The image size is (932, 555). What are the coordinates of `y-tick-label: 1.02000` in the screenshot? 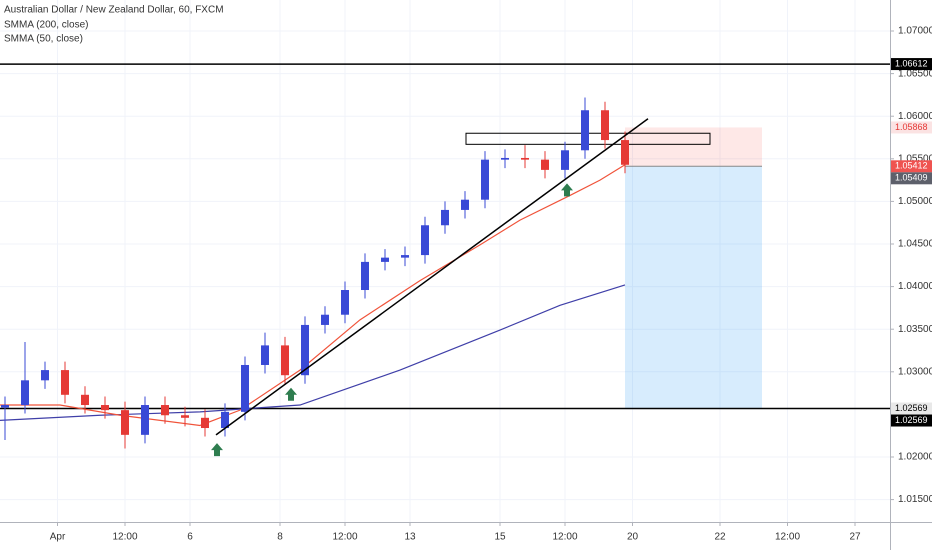 It's located at (915, 457).